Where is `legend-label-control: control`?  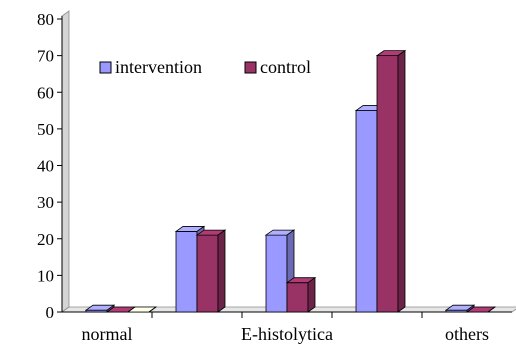
legend-label-control: control is located at coordinates (285, 67).